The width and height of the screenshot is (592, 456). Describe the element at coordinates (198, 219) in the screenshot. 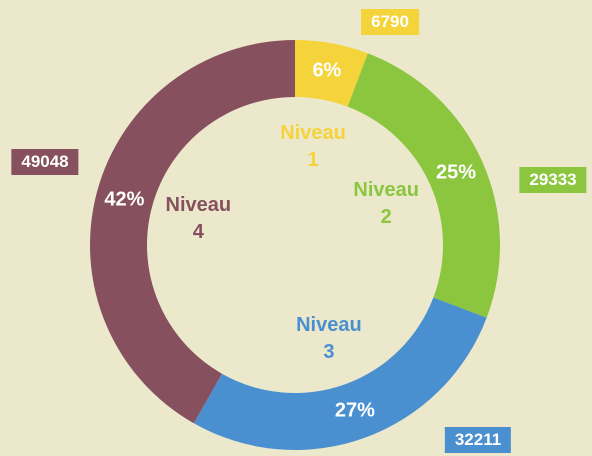

I see `category-label: Niveau 4` at that location.